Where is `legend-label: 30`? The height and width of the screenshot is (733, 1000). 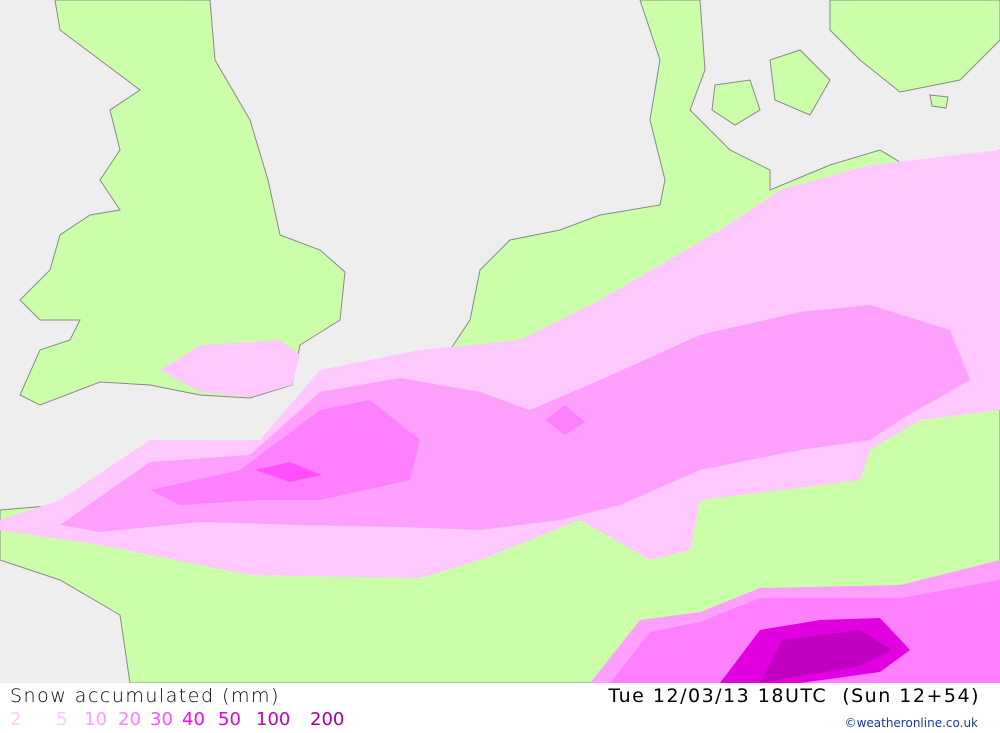
legend-label: 30 is located at coordinates (161, 719).